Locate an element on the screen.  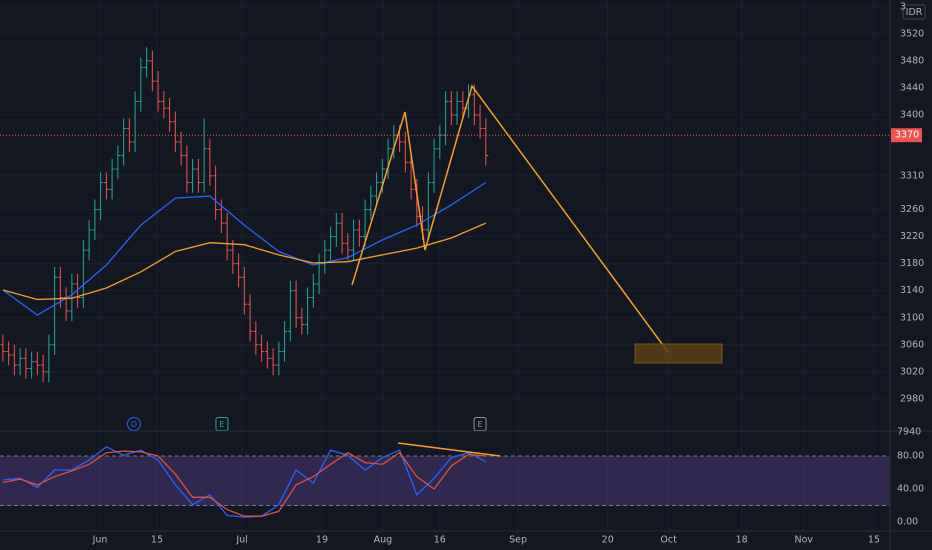
x-tick-label: 18 is located at coordinates (742, 540).